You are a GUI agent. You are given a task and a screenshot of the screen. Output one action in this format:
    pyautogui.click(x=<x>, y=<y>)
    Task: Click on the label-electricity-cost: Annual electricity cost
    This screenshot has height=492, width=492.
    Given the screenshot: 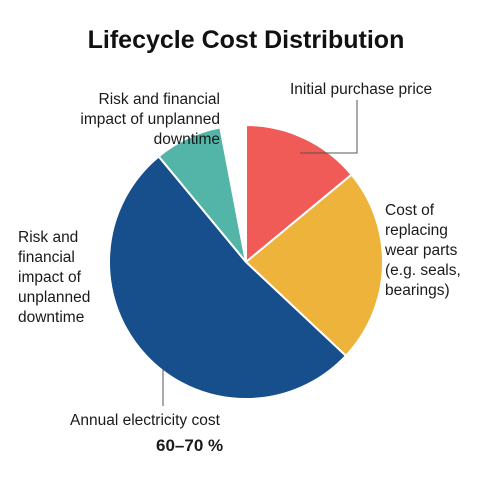 What is the action you would take?
    pyautogui.click(x=145, y=420)
    